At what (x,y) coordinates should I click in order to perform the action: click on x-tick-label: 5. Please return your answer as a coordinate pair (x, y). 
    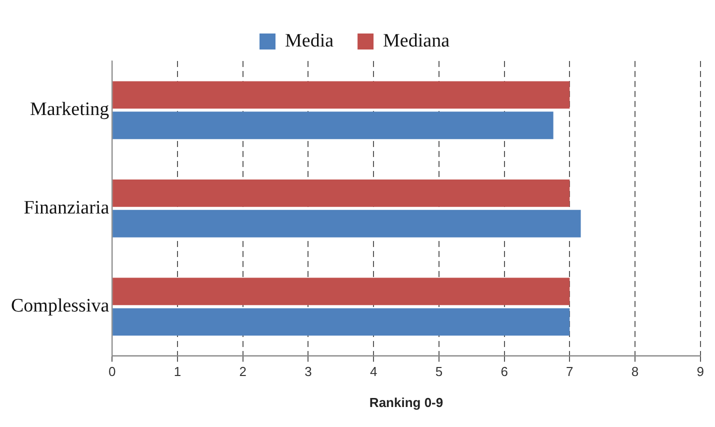
    Looking at the image, I should click on (439, 372).